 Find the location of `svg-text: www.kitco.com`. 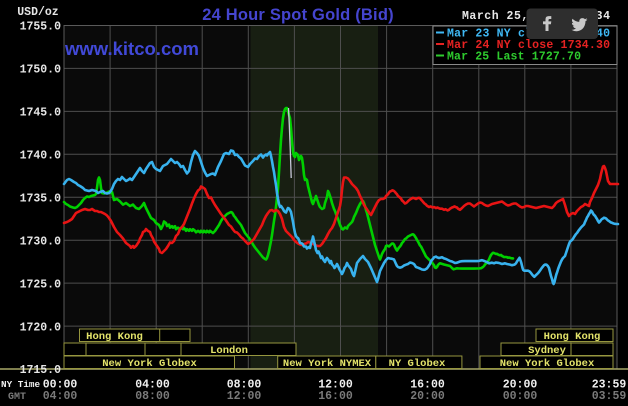

svg-text: www.kitco.com is located at coordinates (131, 48).